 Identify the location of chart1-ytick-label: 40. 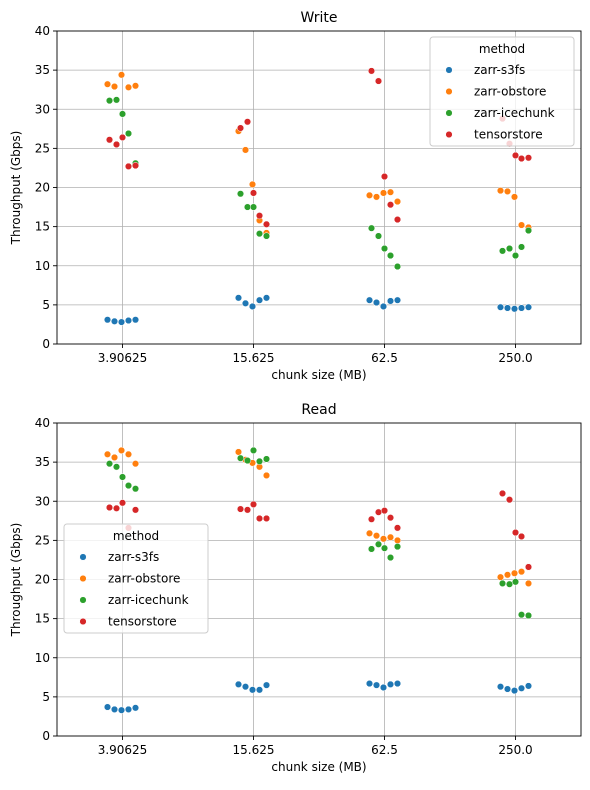
(42, 423).